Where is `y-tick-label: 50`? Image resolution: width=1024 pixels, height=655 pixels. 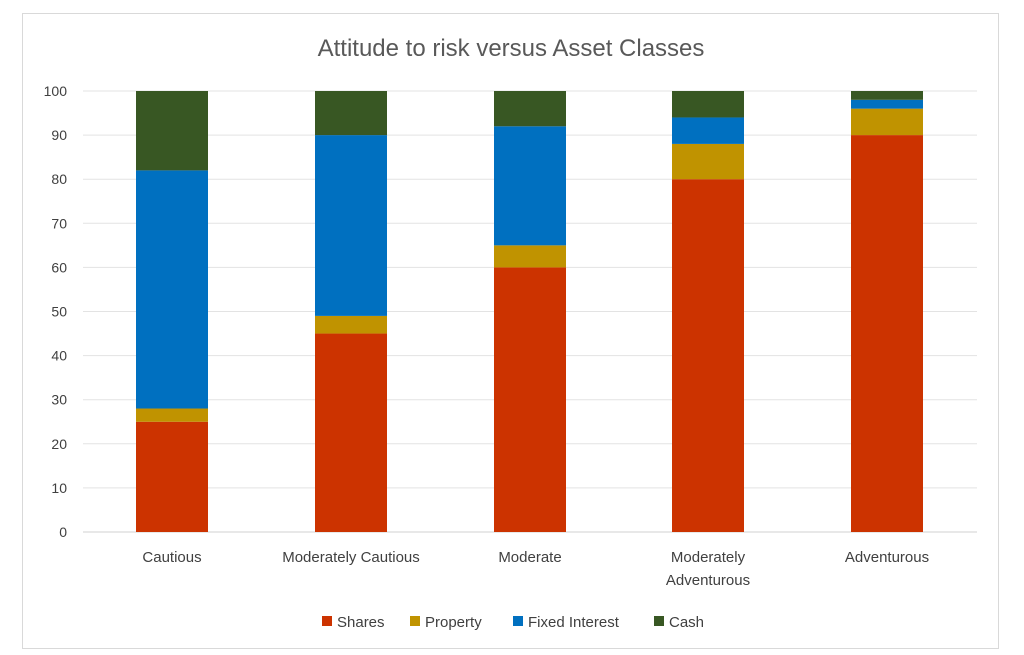 y-tick-label: 50 is located at coordinates (59, 312).